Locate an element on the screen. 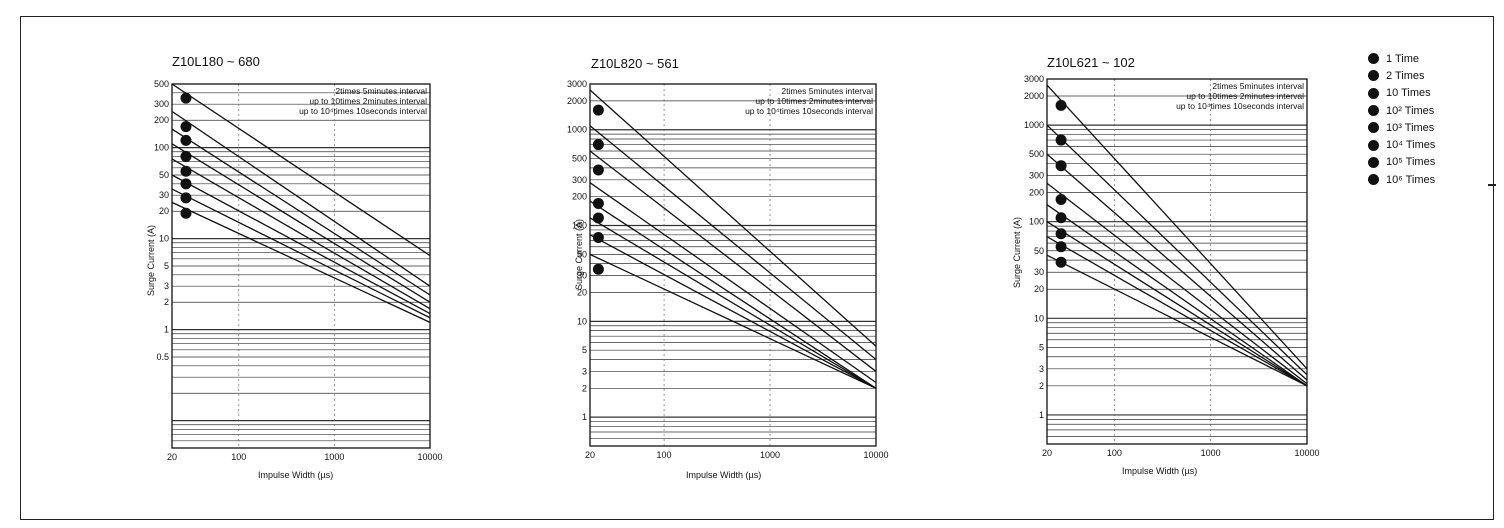 This screenshot has height=528, width=1504. legend-label: 10² Times is located at coordinates (1410, 110).